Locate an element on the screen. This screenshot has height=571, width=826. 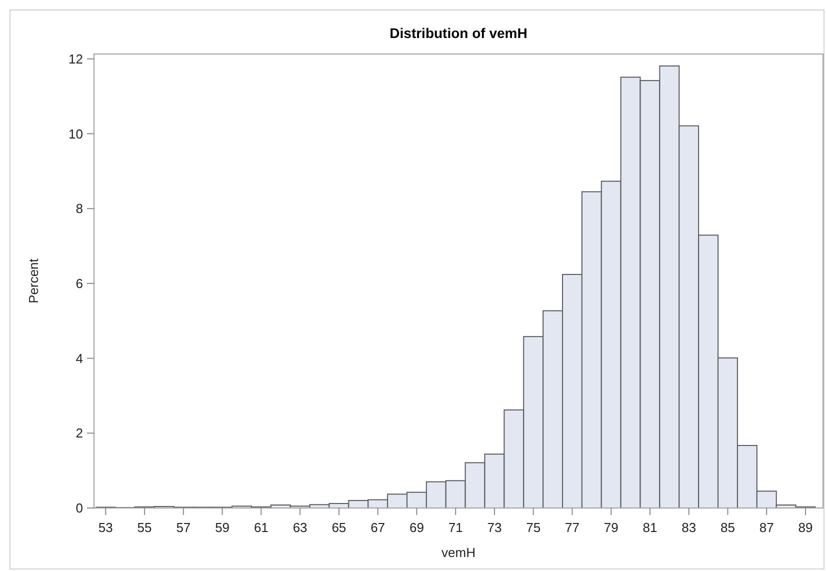
x-tick-label: 83 is located at coordinates (689, 527).